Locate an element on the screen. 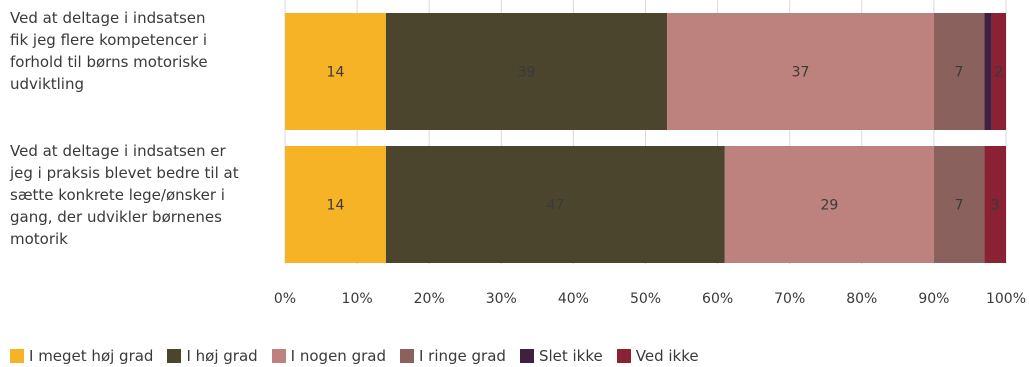 The width and height of the screenshot is (1029, 367). category-label-line: Ved at deltage i indsatsen is located at coordinates (108, 18).